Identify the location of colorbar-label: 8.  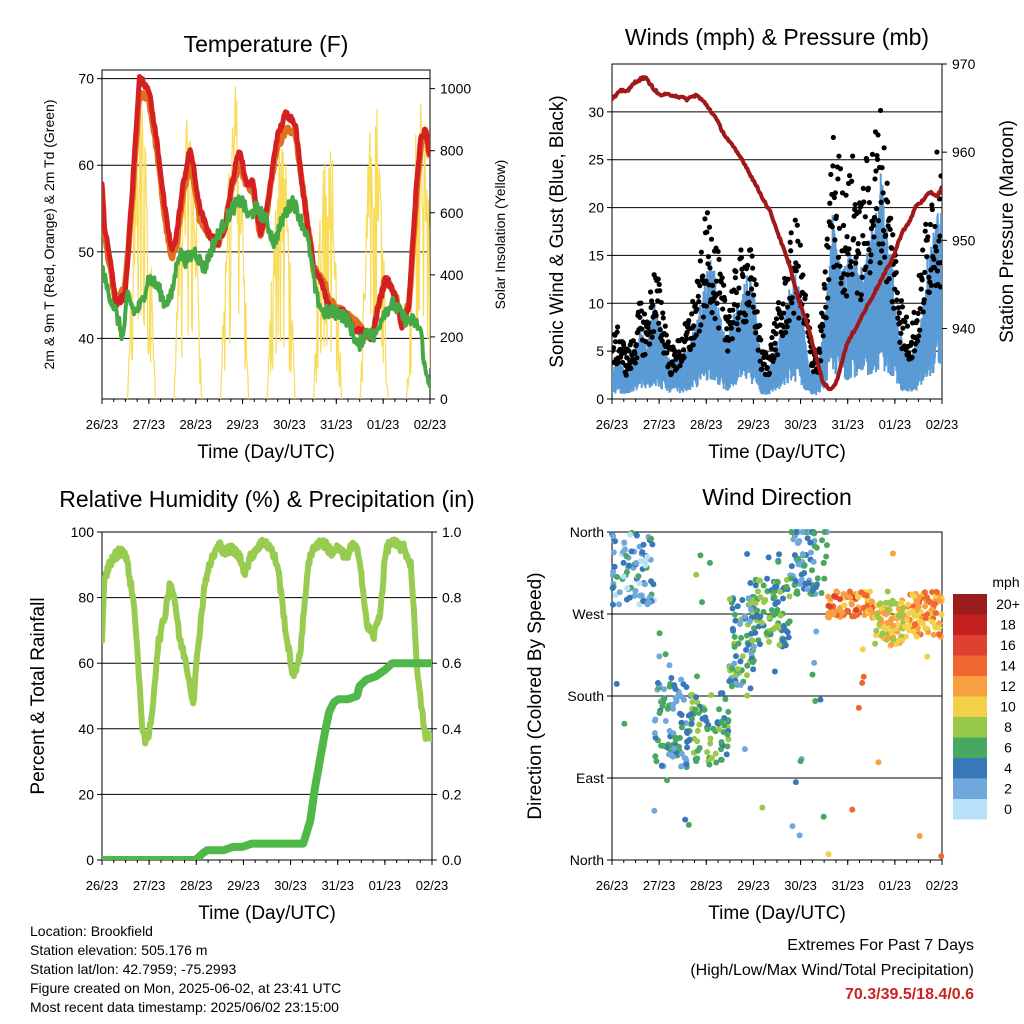
(1008, 727).